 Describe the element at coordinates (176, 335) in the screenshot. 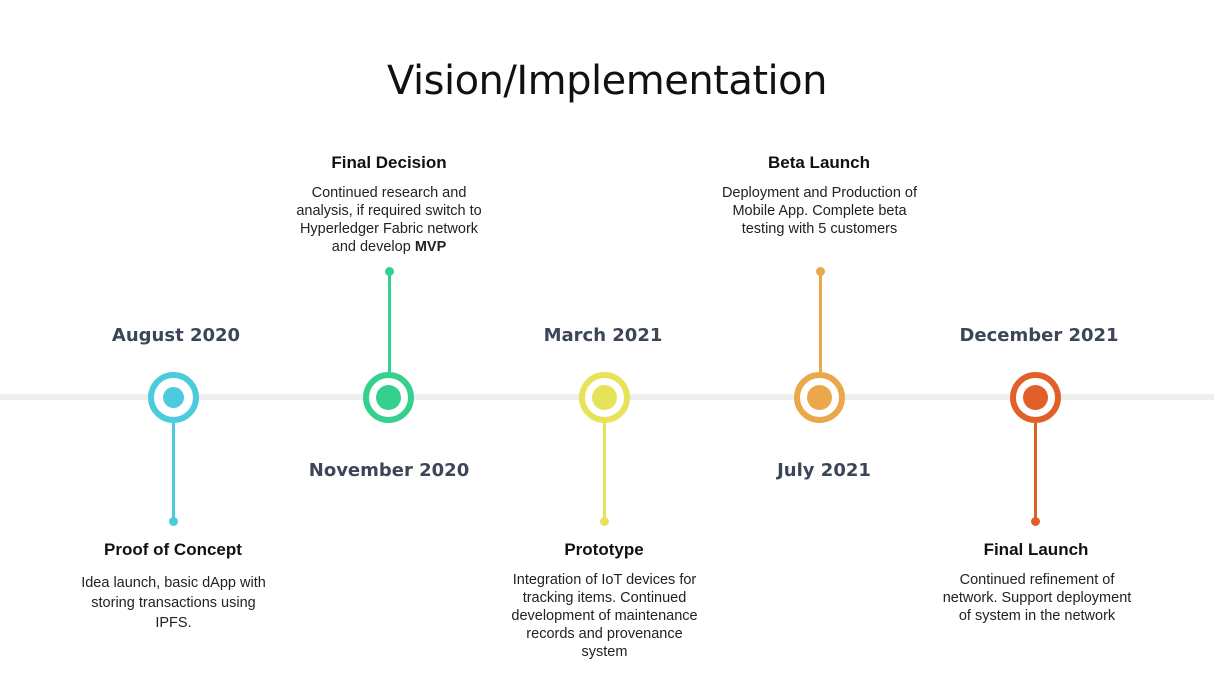

I see `milestone-date: August 2020` at that location.